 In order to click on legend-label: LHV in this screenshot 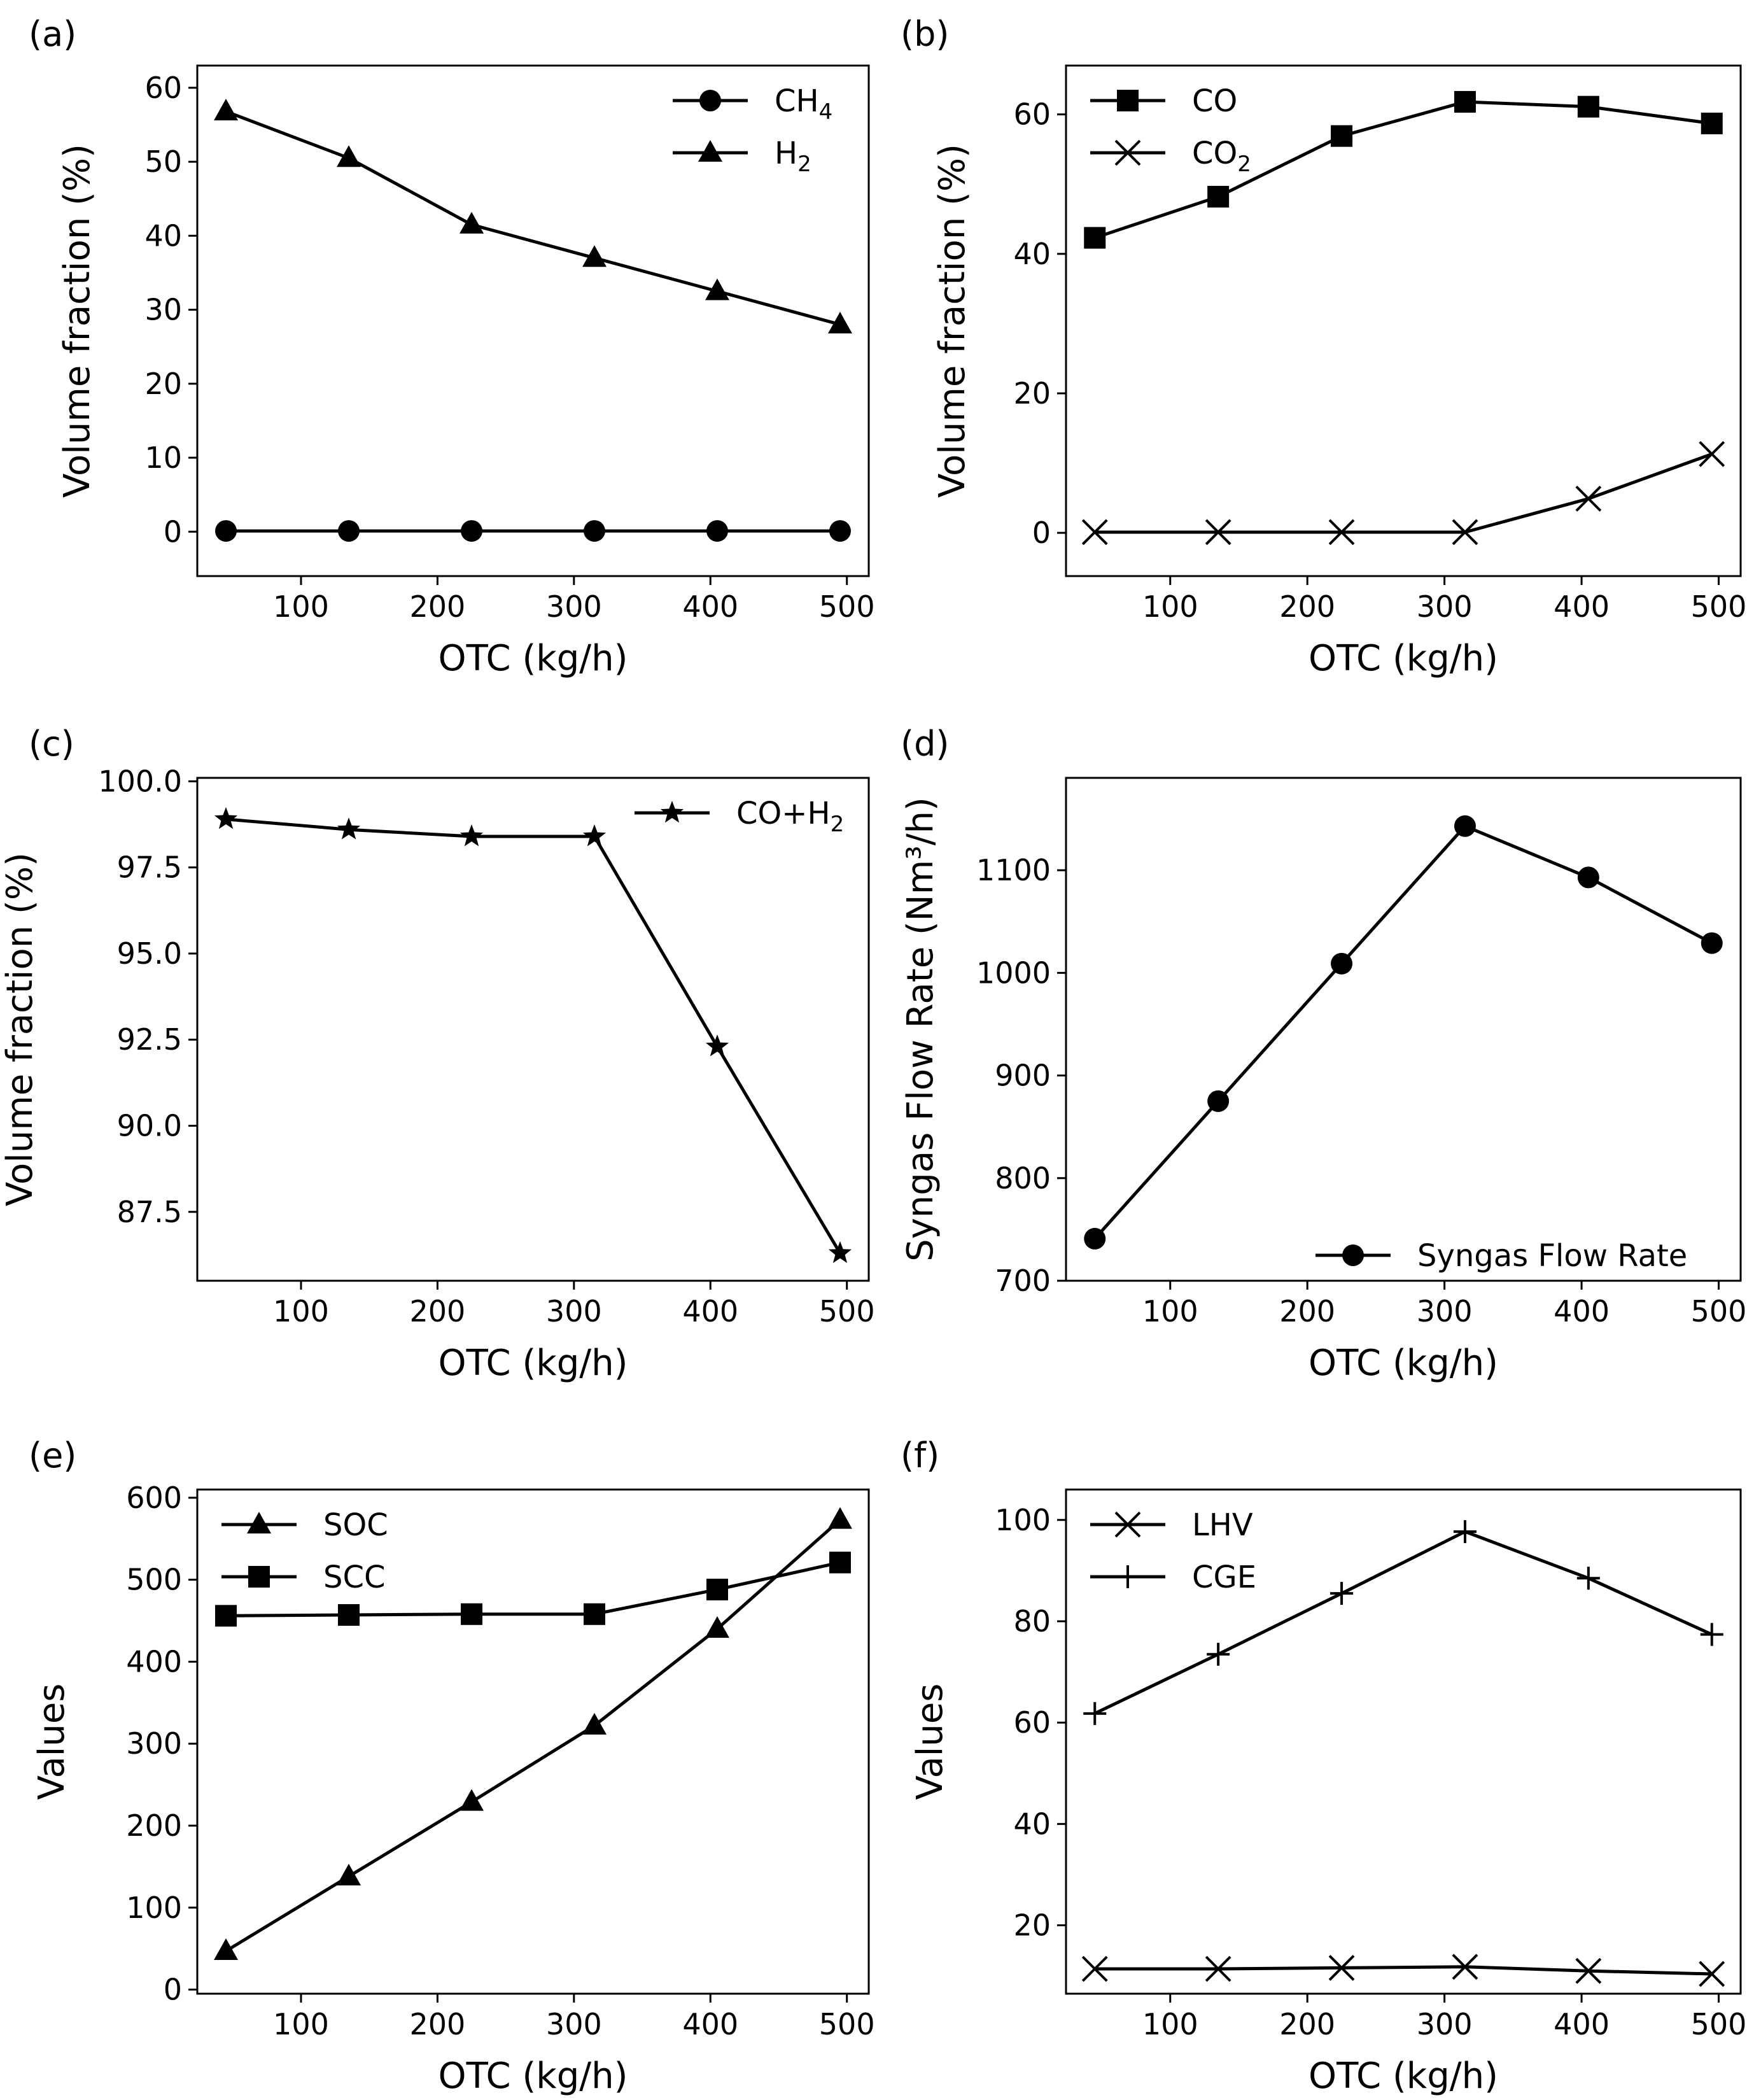, I will do `click(1222, 1525)`.